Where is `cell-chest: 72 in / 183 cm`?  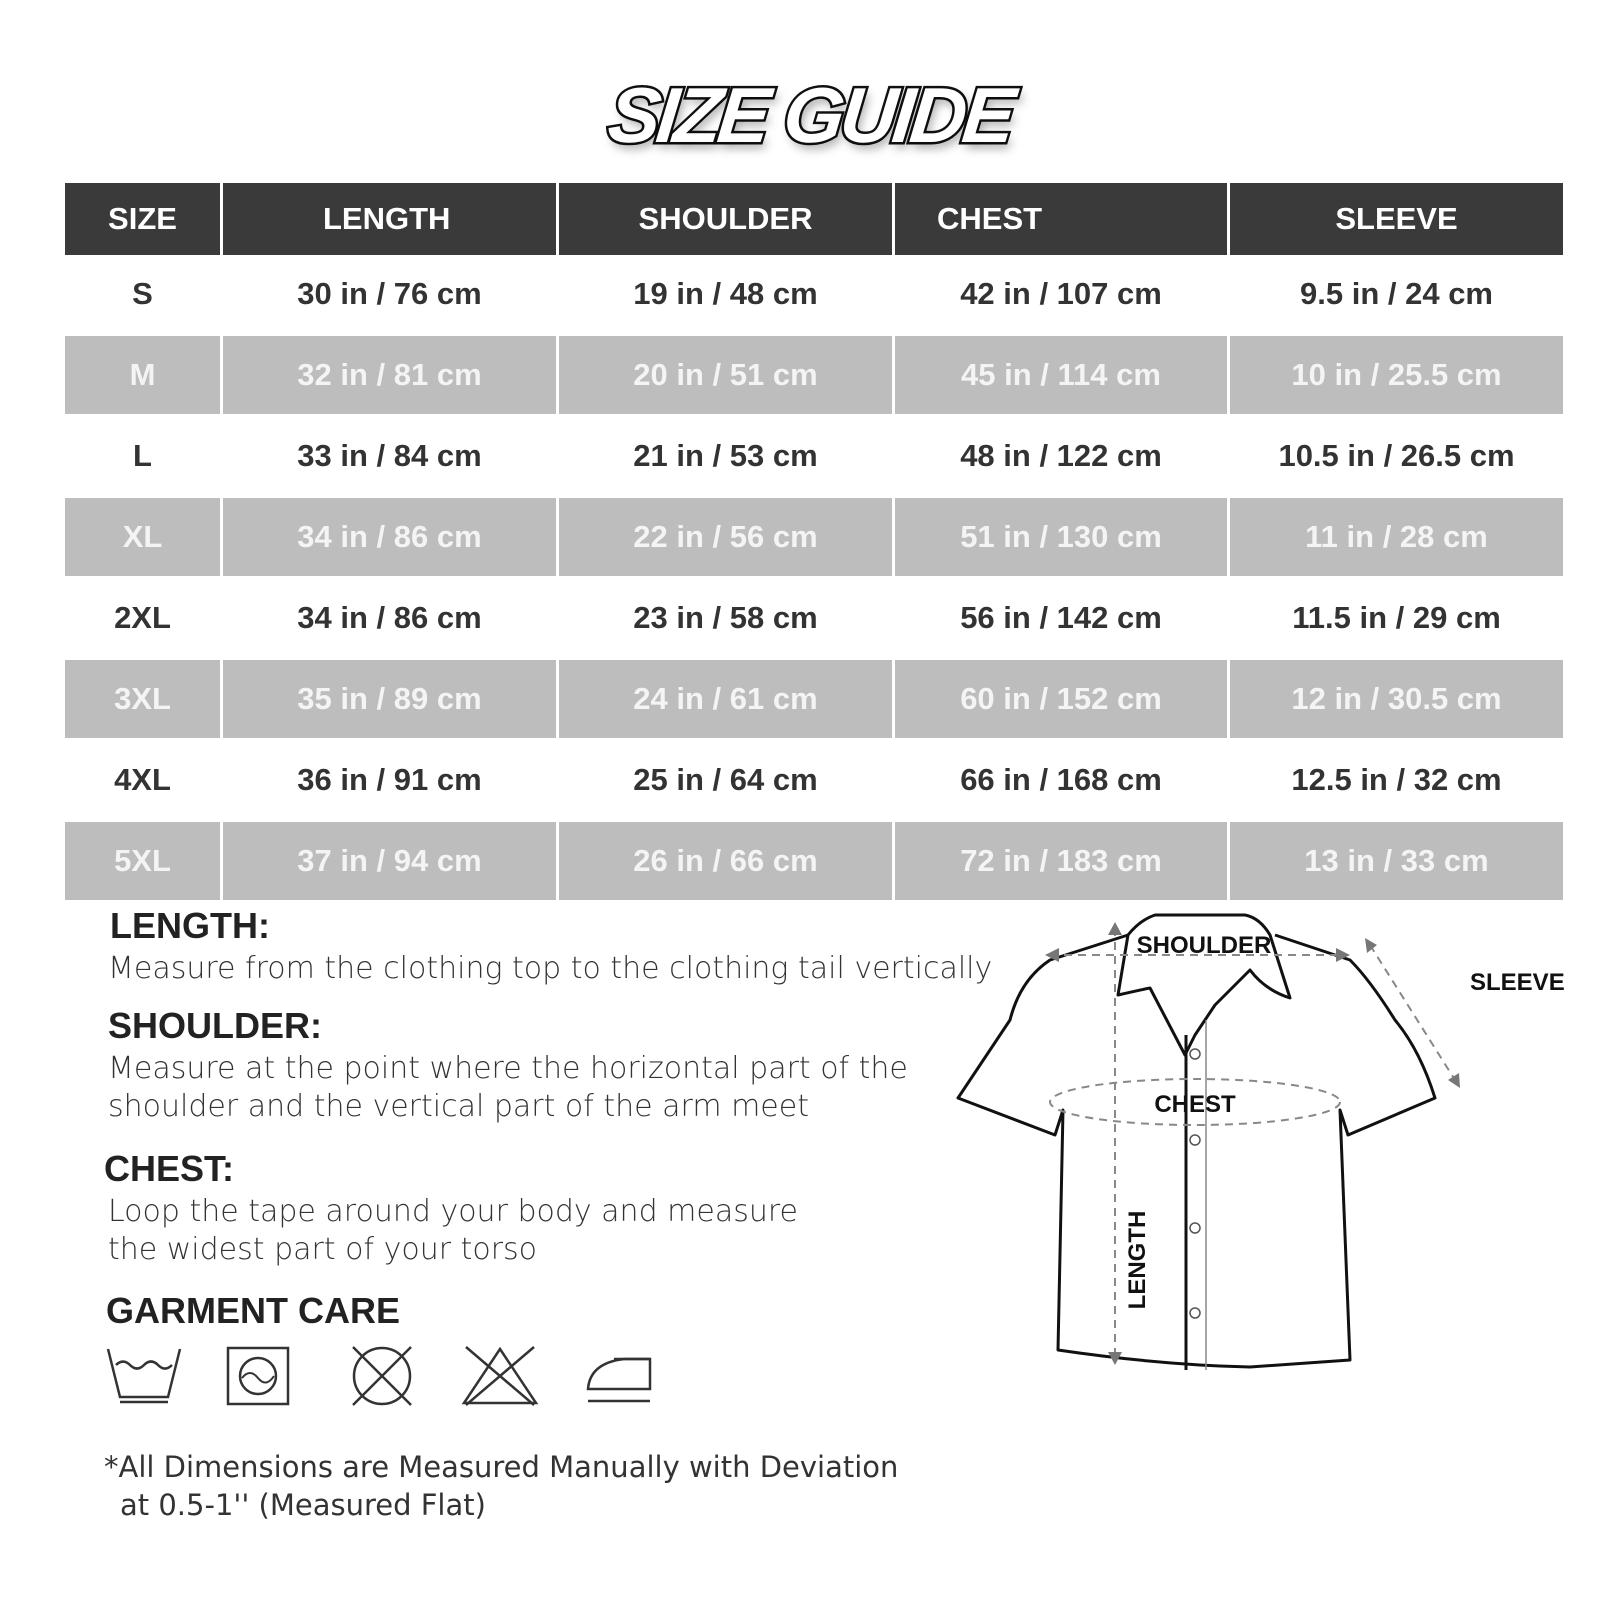
cell-chest: 72 in / 183 cm is located at coordinates (1061, 861).